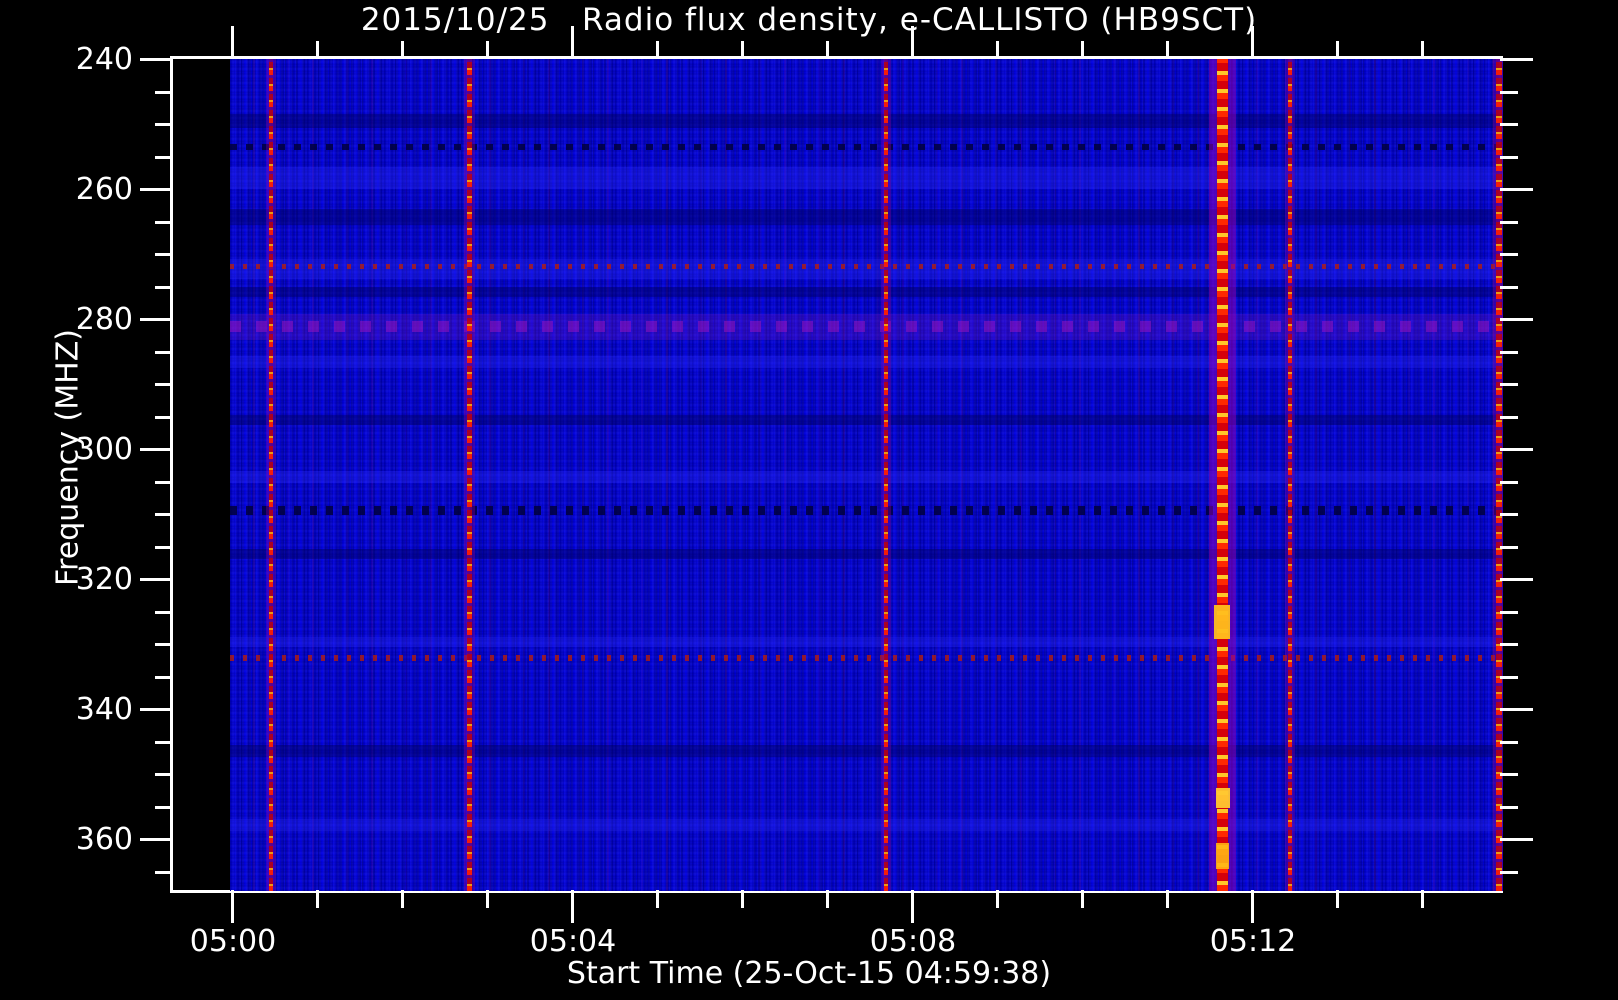 The height and width of the screenshot is (1000, 1618). I want to click on ytick-label-280: 280, so click(104, 319).